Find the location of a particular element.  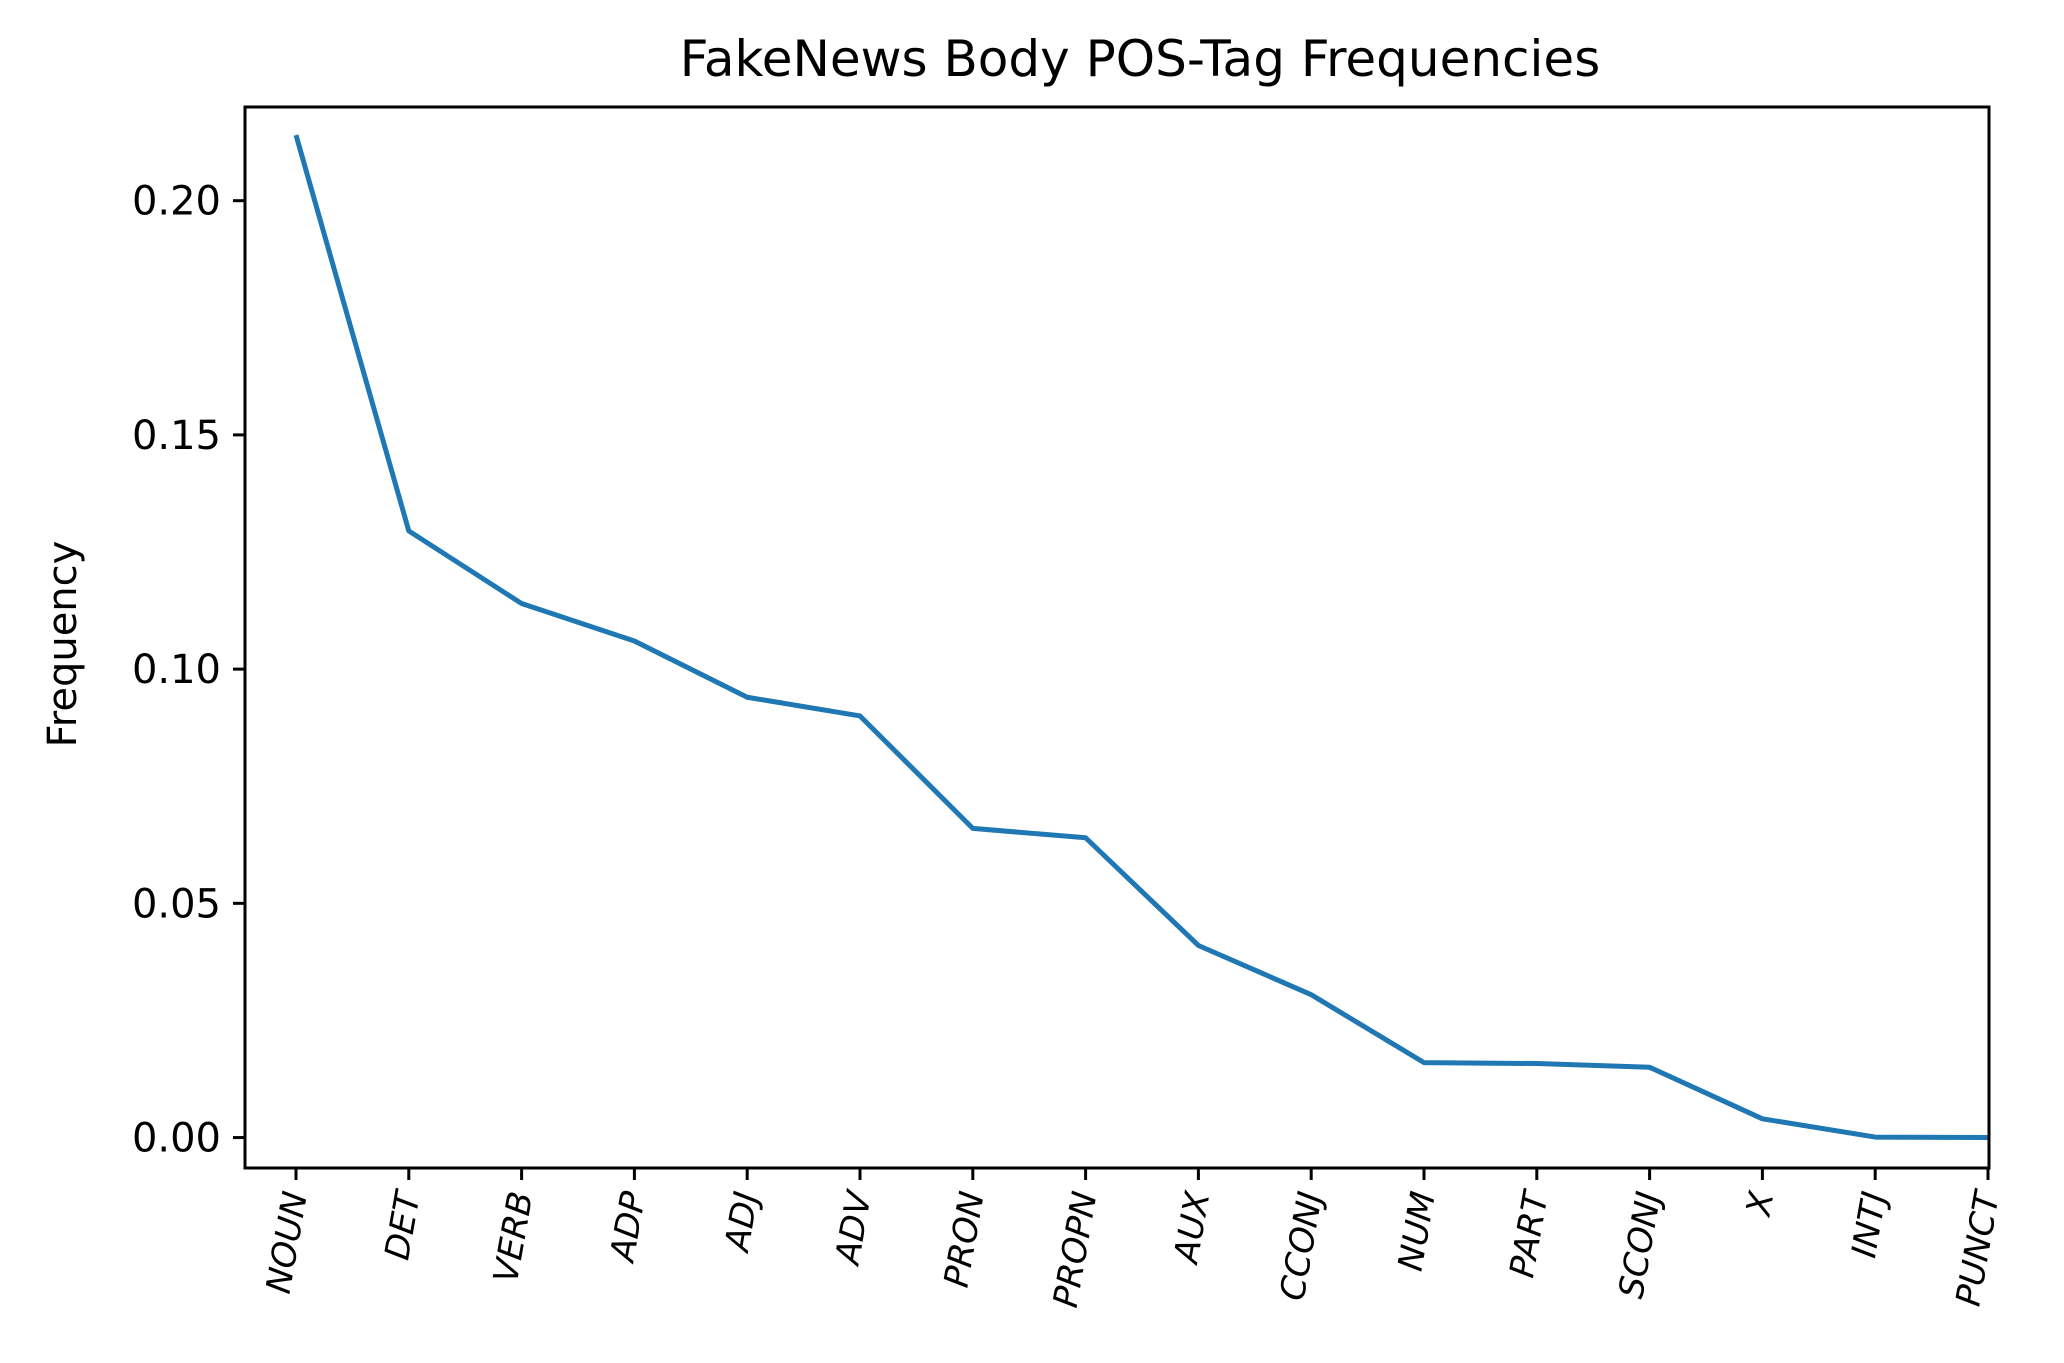

x-tick-label: ADJ is located at coordinates (742, 1222).